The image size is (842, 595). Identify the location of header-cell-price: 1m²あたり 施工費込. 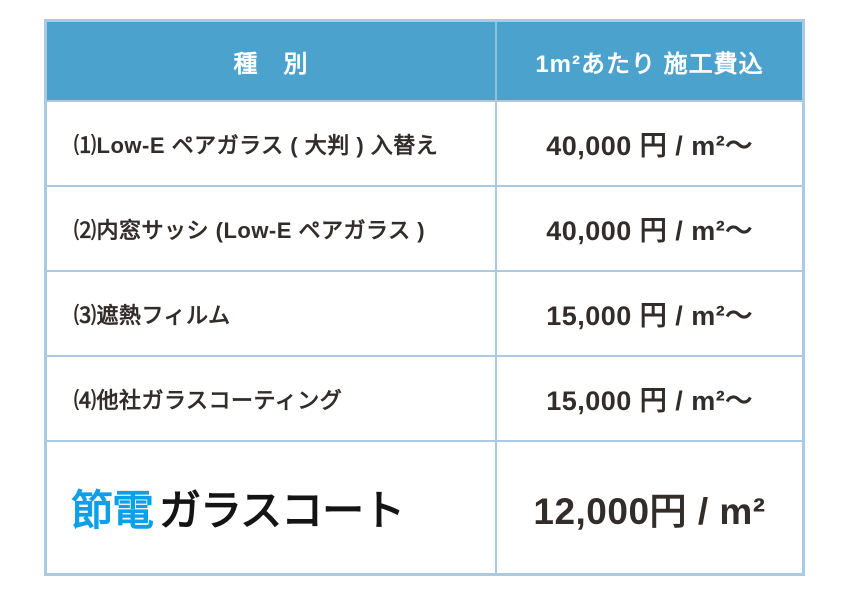
(649, 64).